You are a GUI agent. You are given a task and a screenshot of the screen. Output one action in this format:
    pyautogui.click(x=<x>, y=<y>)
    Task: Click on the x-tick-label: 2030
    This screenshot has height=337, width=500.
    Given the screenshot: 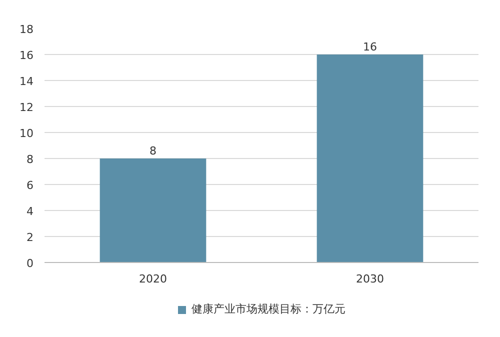 What is the action you would take?
    pyautogui.click(x=370, y=279)
    